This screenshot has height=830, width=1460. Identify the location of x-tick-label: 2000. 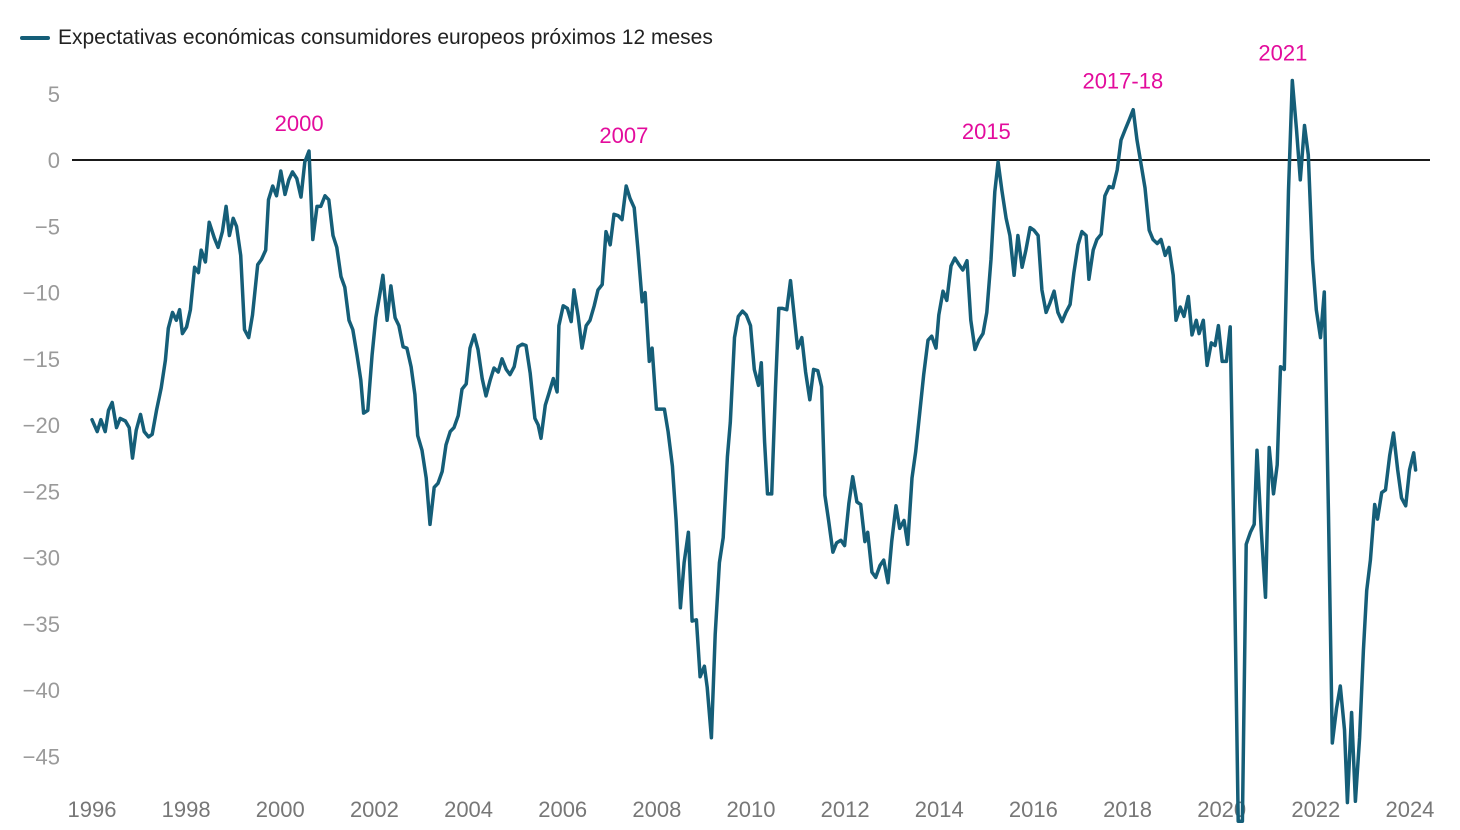
(280, 809).